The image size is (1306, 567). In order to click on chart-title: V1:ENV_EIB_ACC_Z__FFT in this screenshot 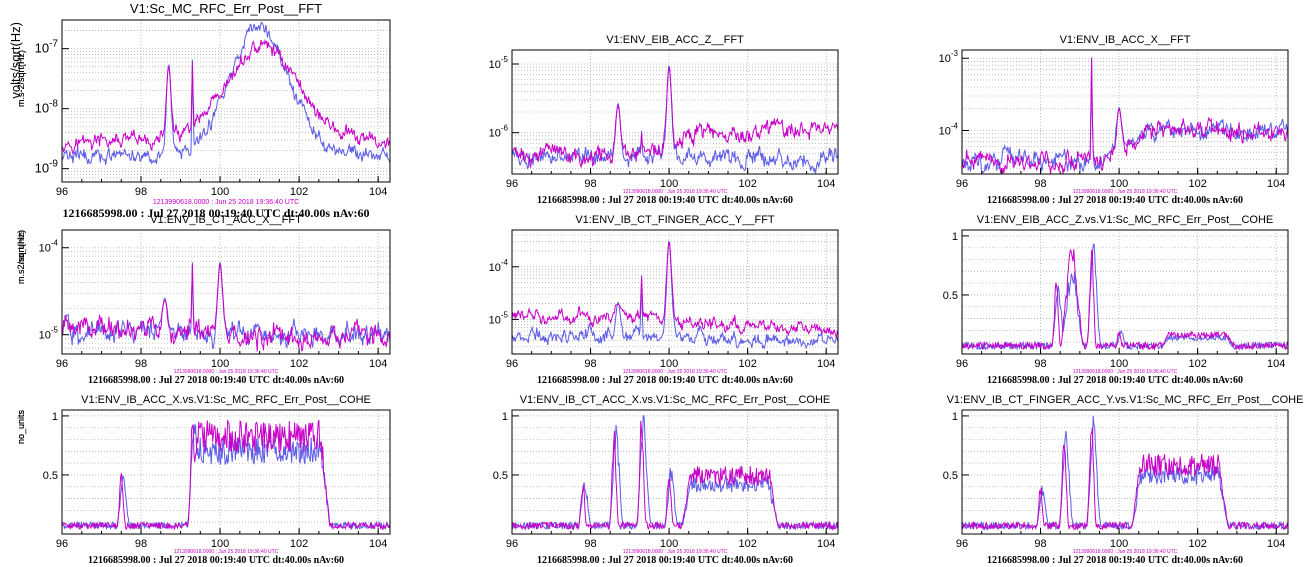, I will do `click(675, 40)`.